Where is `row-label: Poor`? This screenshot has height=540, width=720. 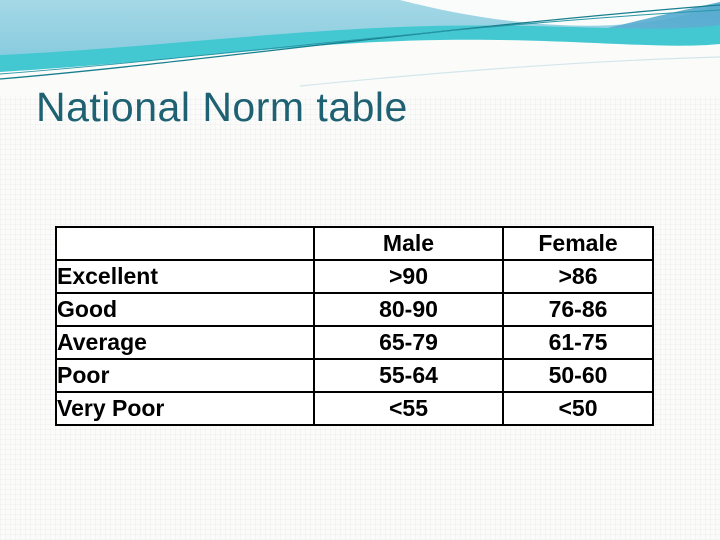
row-label: Poor is located at coordinates (185, 375).